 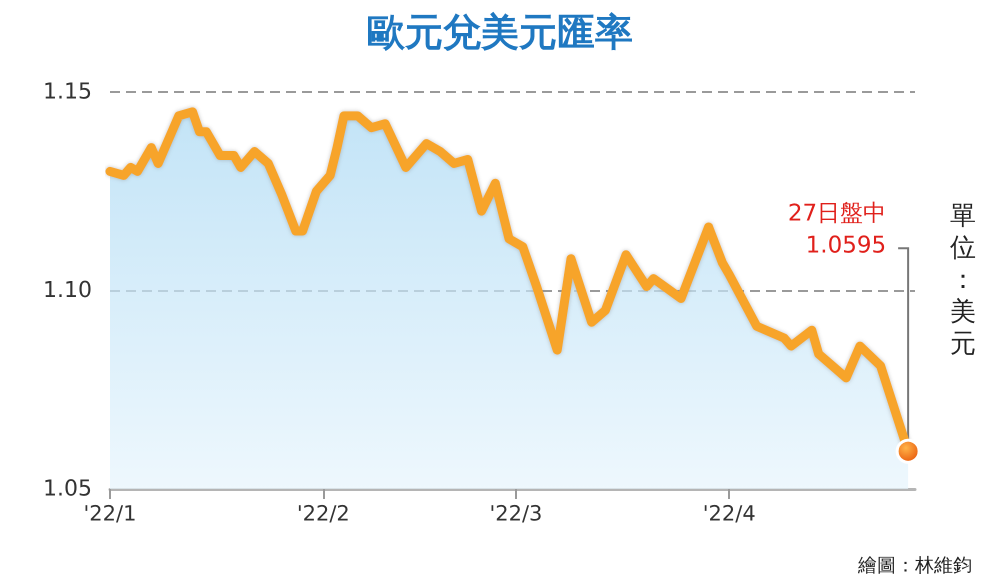 What do you see at coordinates (67, 489) in the screenshot?
I see `y-tick-label: 1.05` at bounding box center [67, 489].